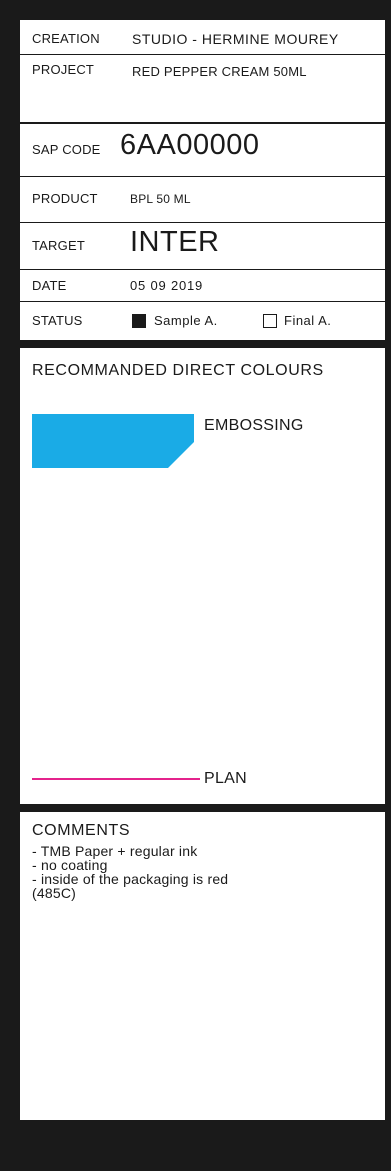 This screenshot has width=391, height=1171. I want to click on sap-code-row: SAP CODE 6AA00000, so click(202, 150).